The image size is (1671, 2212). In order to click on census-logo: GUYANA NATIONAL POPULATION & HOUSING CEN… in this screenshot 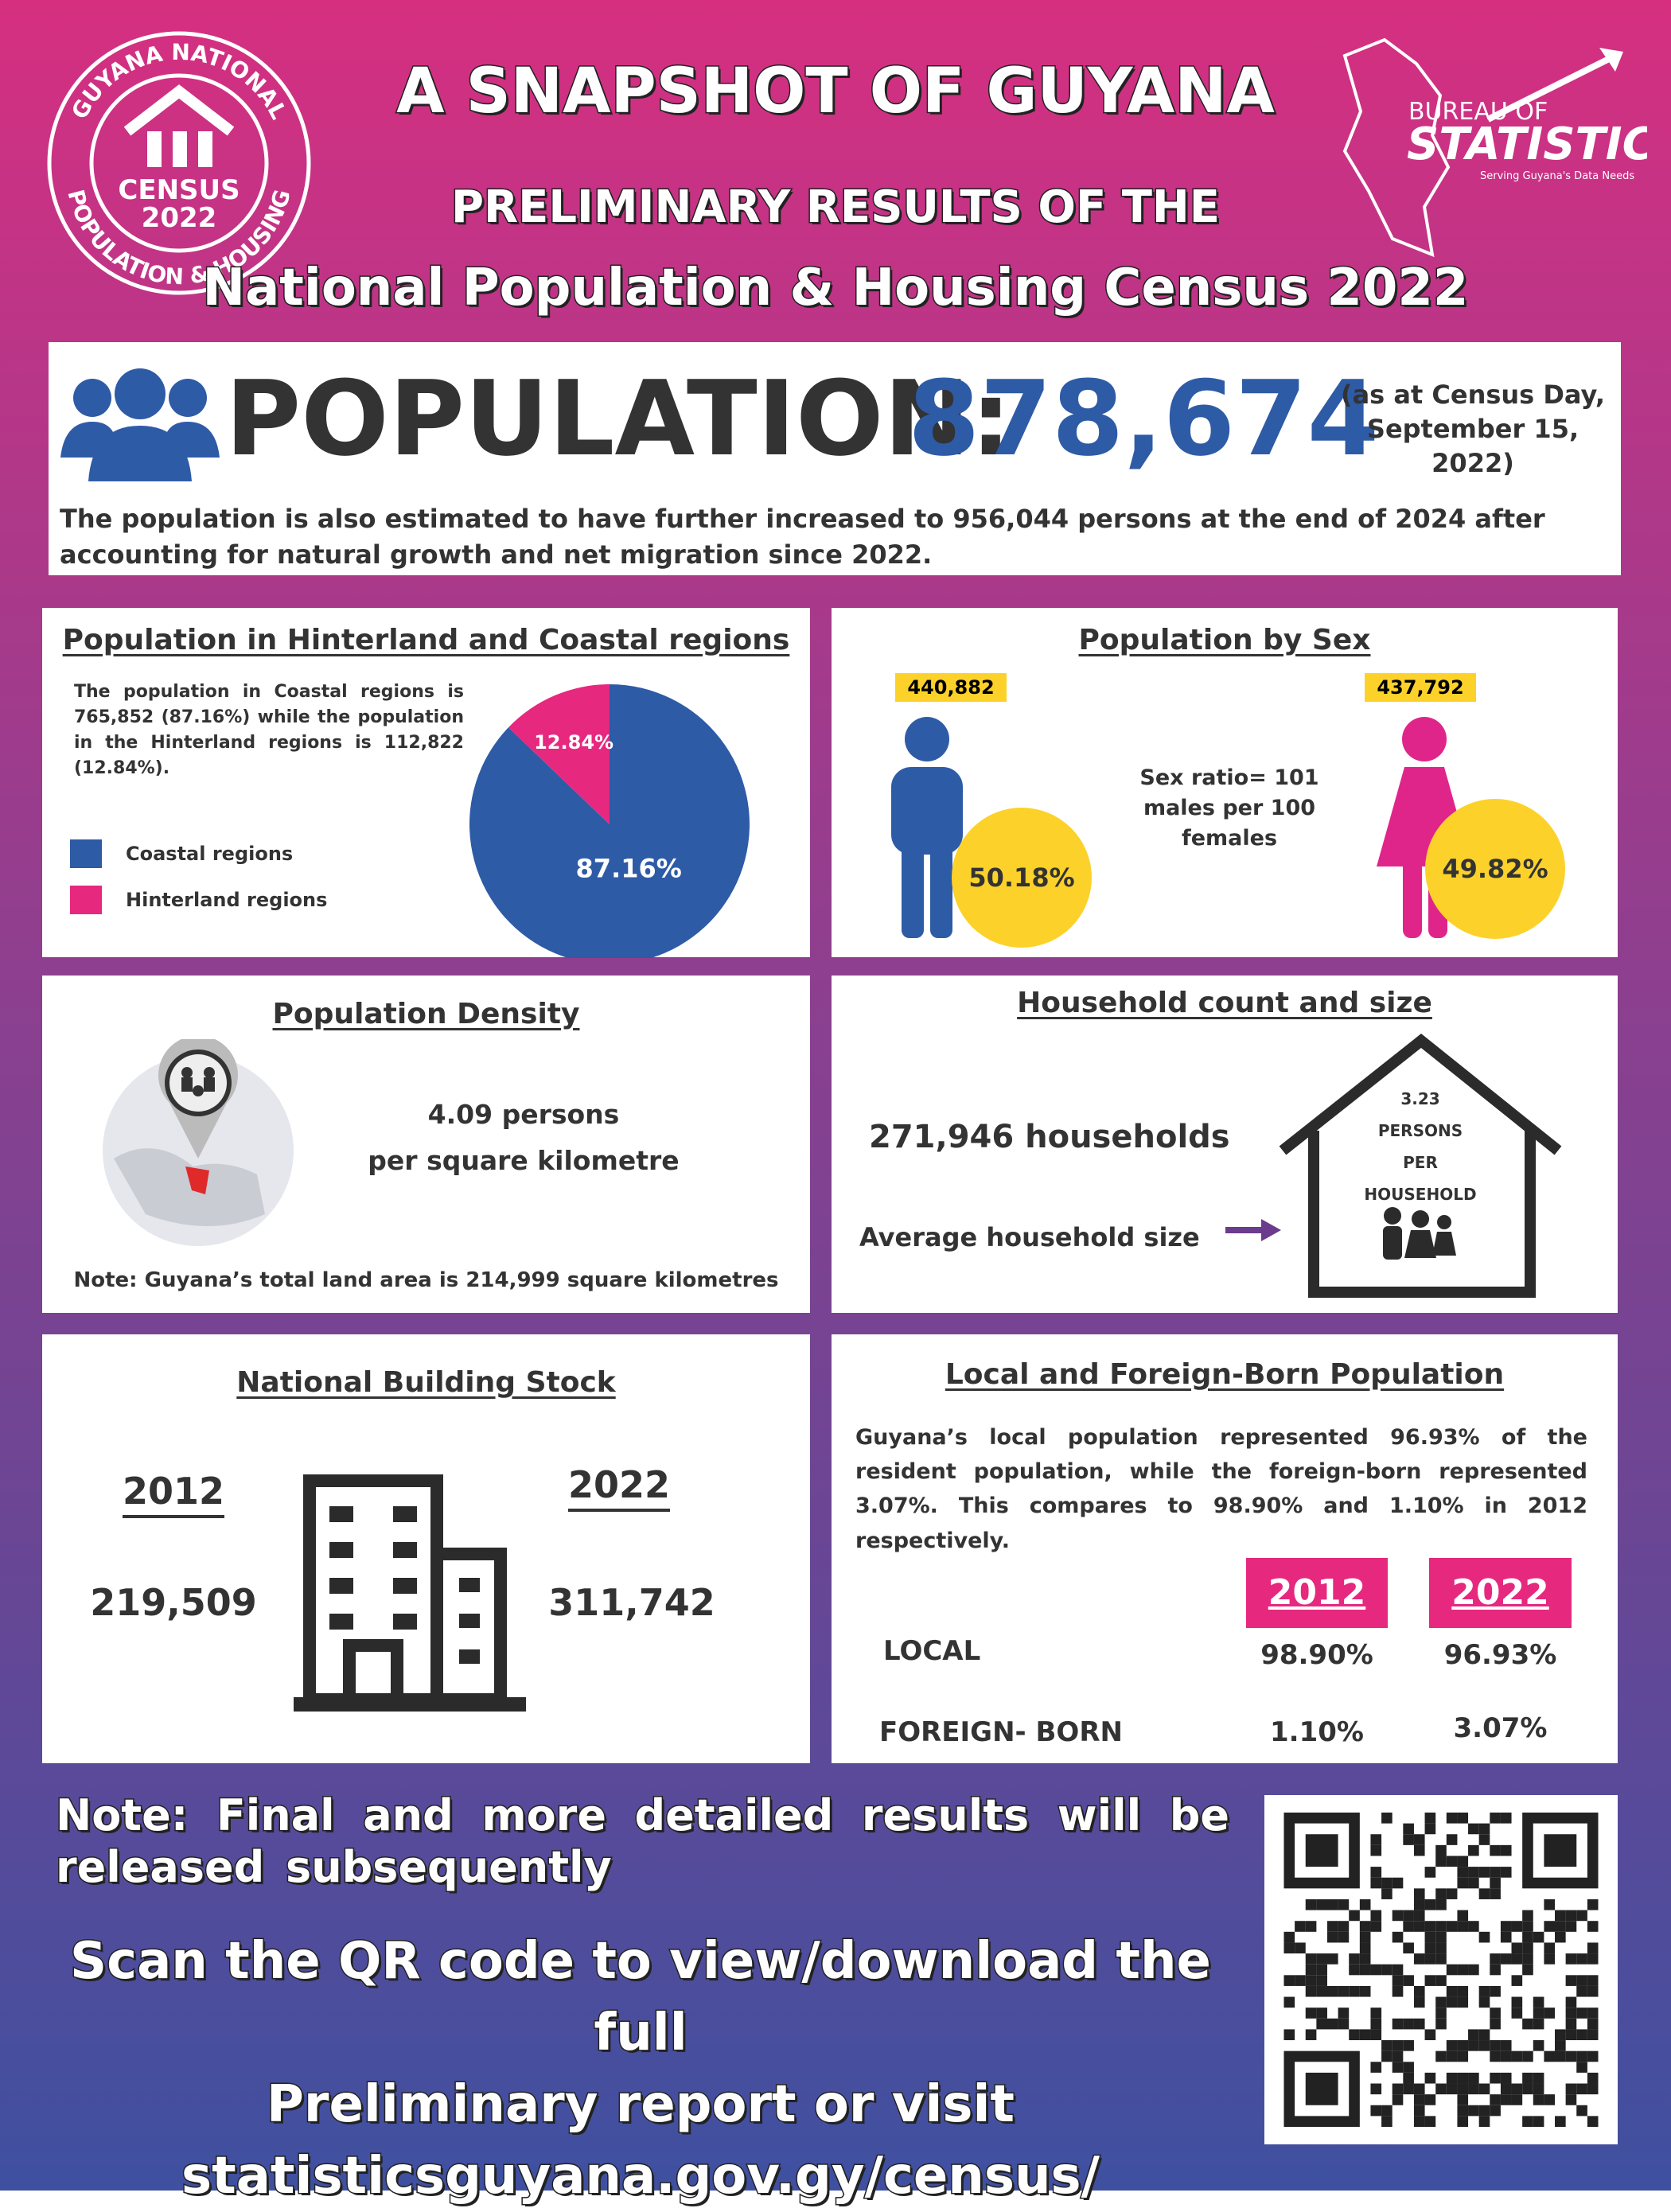, I will do `click(179, 163)`.